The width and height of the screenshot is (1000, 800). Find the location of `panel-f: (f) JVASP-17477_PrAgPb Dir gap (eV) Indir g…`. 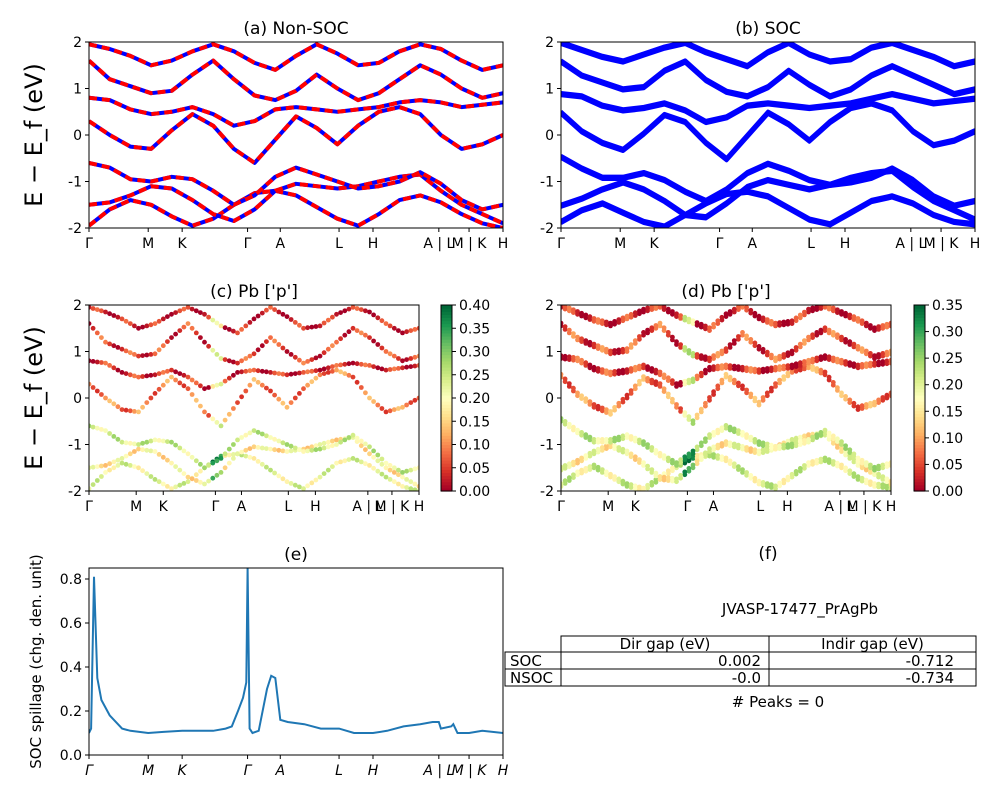

panel-f: (f) JVASP-17477_PrAgPb Dir gap (eV) Indir g… is located at coordinates (740, 627).